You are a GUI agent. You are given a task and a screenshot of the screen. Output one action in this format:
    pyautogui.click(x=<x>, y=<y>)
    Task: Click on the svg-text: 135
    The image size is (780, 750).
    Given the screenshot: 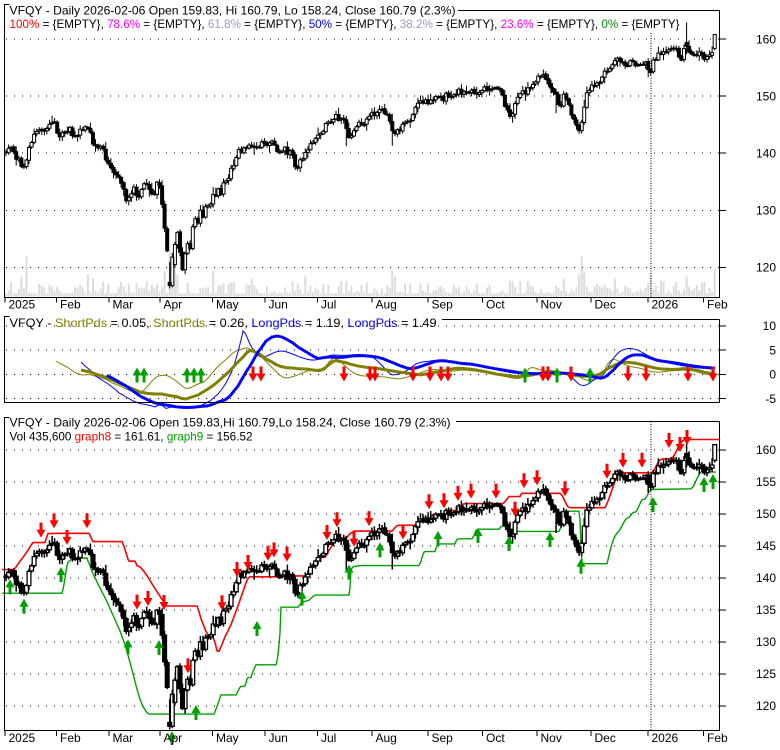 What is the action you would take?
    pyautogui.click(x=766, y=610)
    